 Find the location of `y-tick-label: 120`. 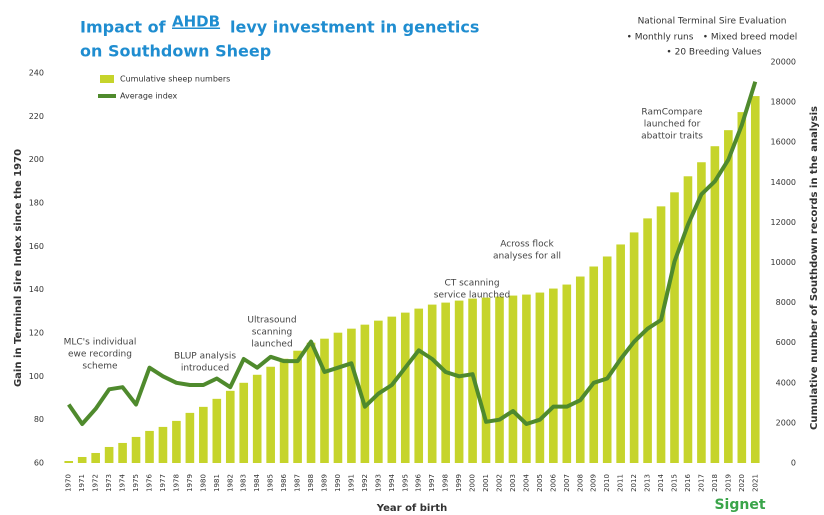

y-tick-label: 120 is located at coordinates (36, 333).